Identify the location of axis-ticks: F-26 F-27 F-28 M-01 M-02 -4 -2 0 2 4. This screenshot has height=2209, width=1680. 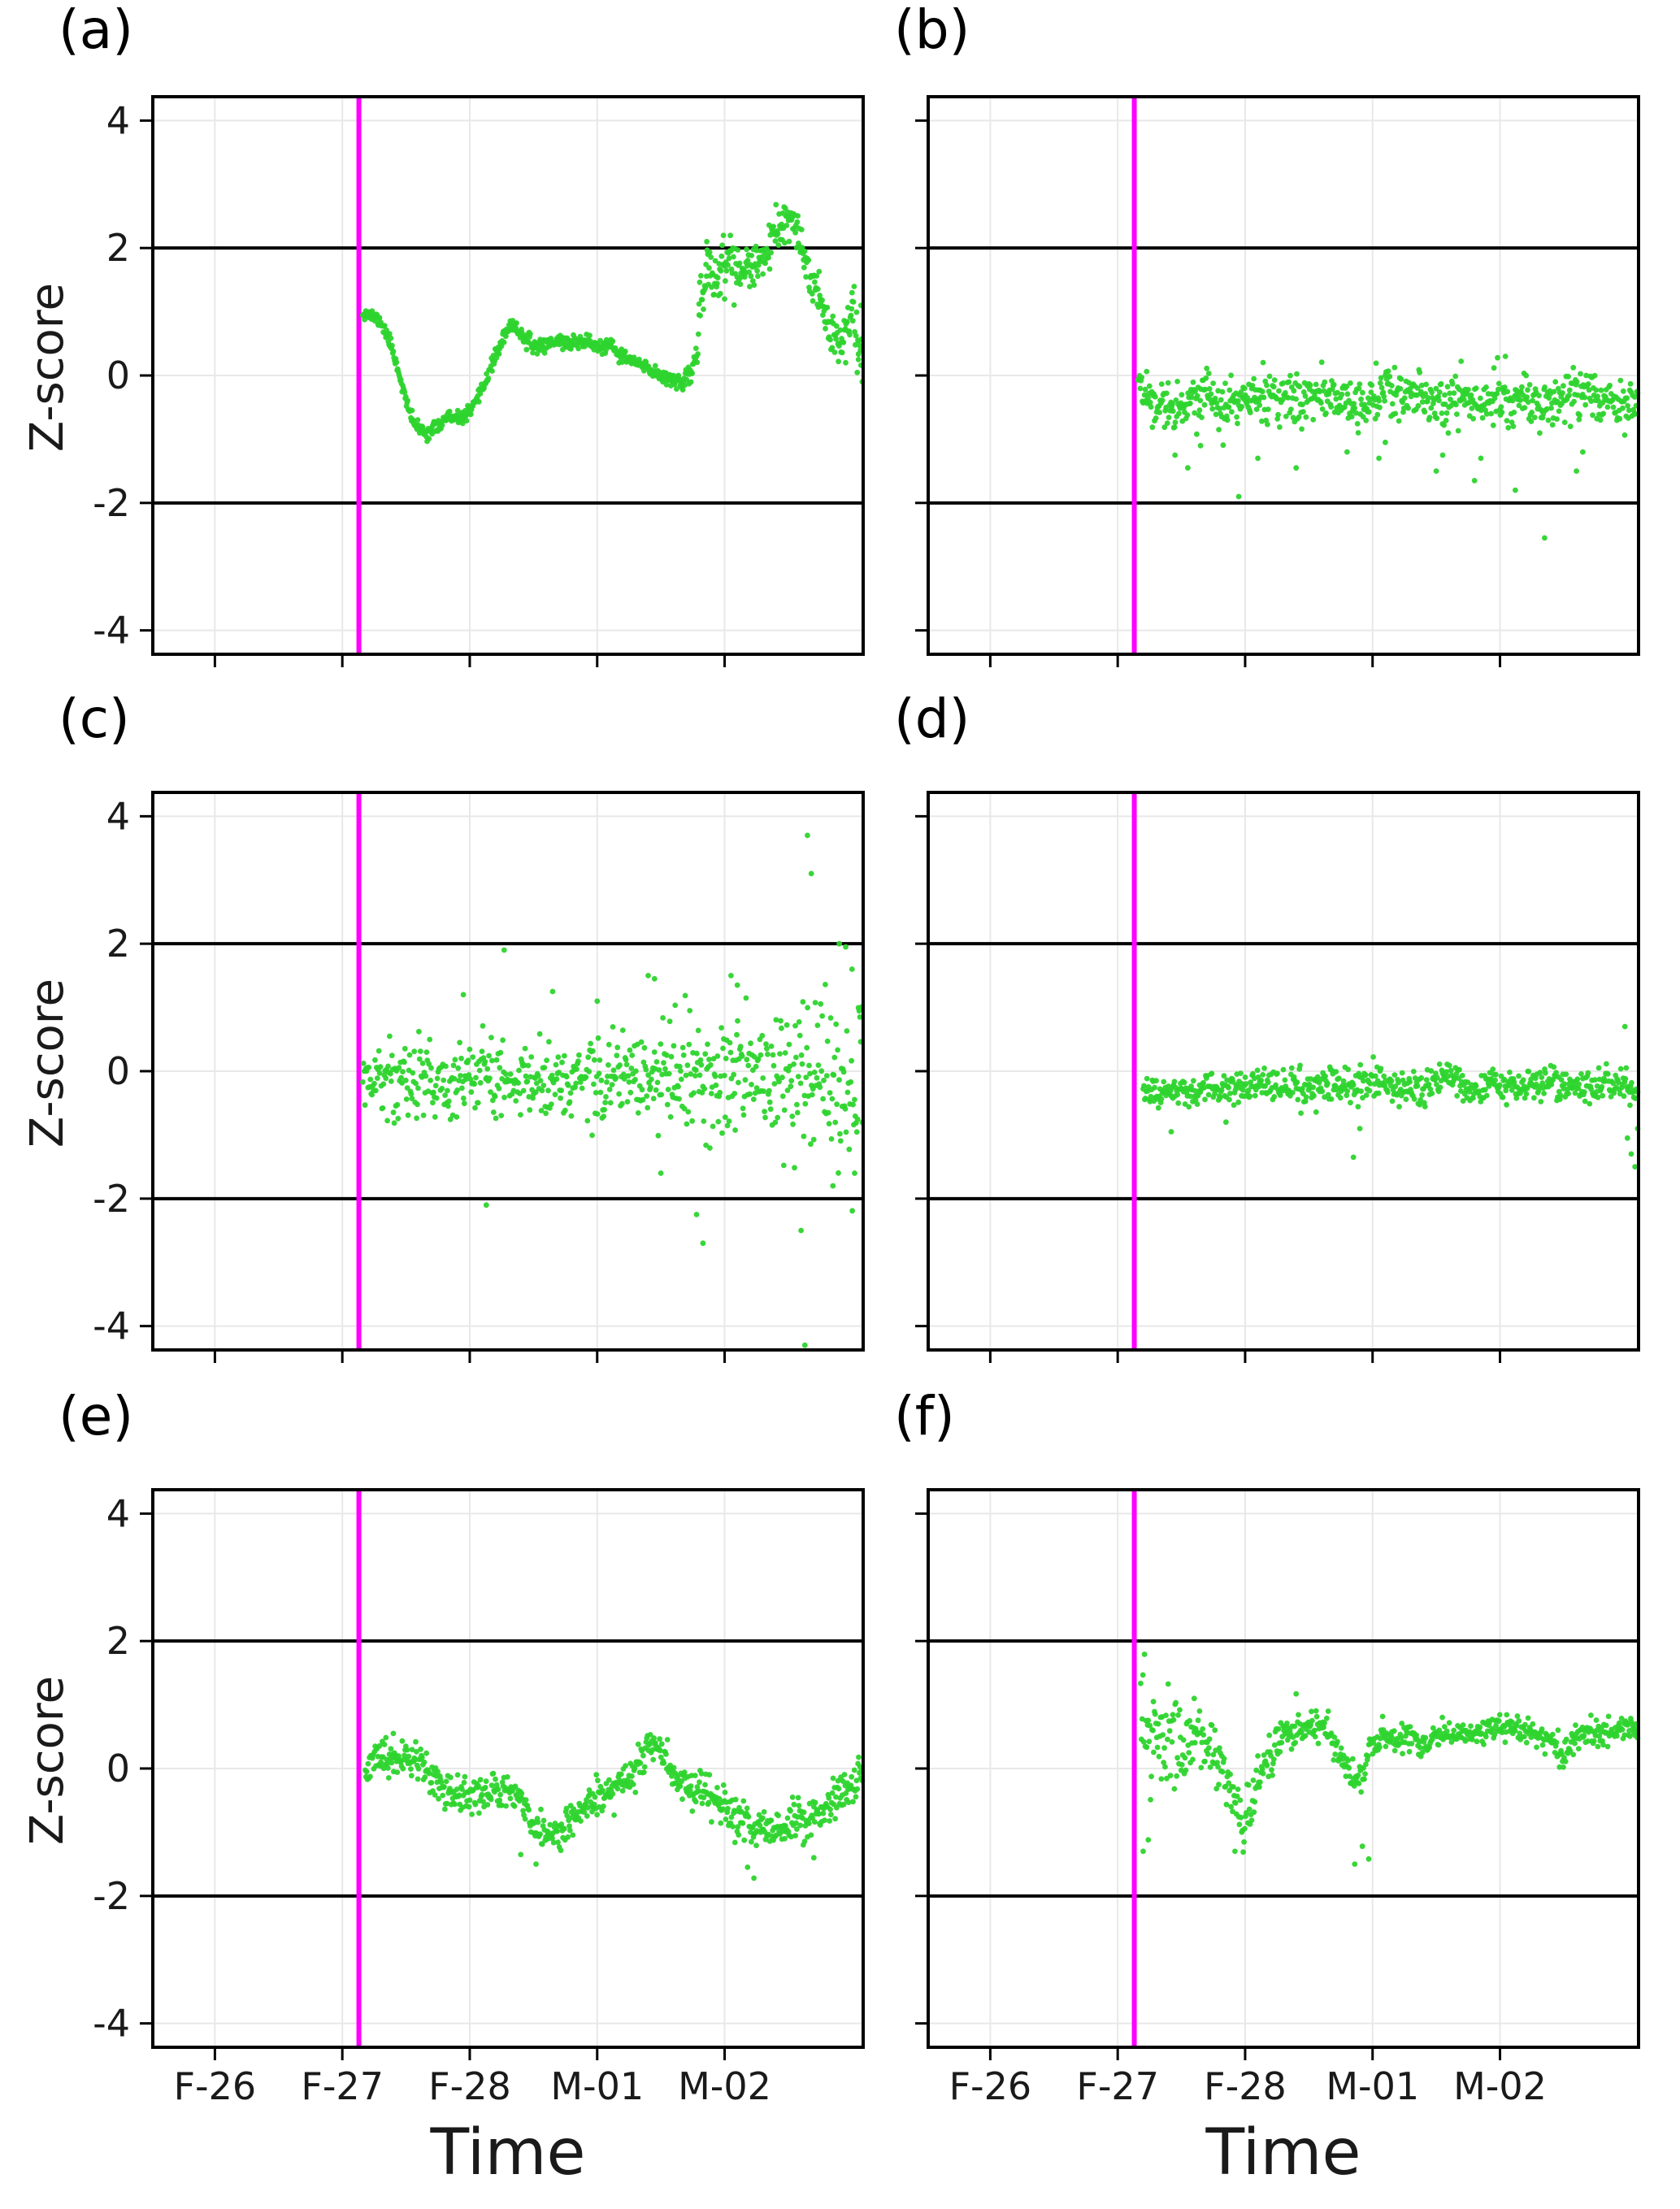
(432, 1799).